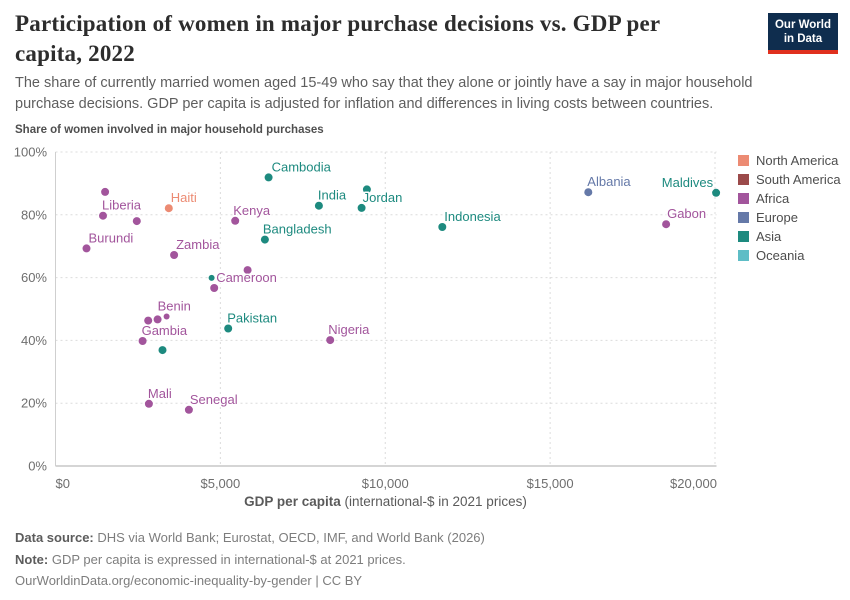 The height and width of the screenshot is (600, 850). I want to click on data-point-gambia, so click(142, 341).